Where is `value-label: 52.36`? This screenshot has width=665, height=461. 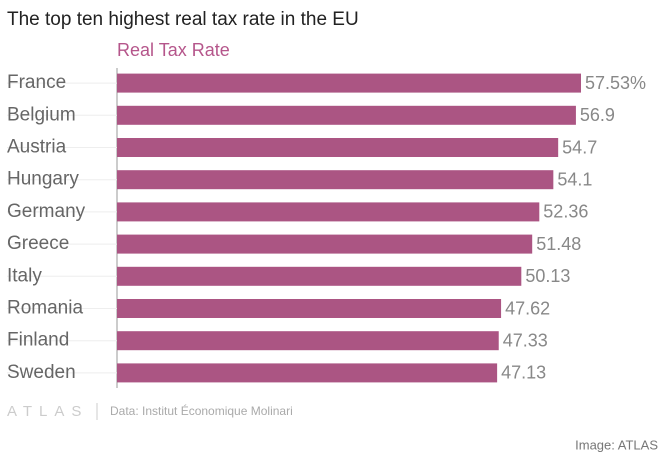
value-label: 52.36 is located at coordinates (565, 212).